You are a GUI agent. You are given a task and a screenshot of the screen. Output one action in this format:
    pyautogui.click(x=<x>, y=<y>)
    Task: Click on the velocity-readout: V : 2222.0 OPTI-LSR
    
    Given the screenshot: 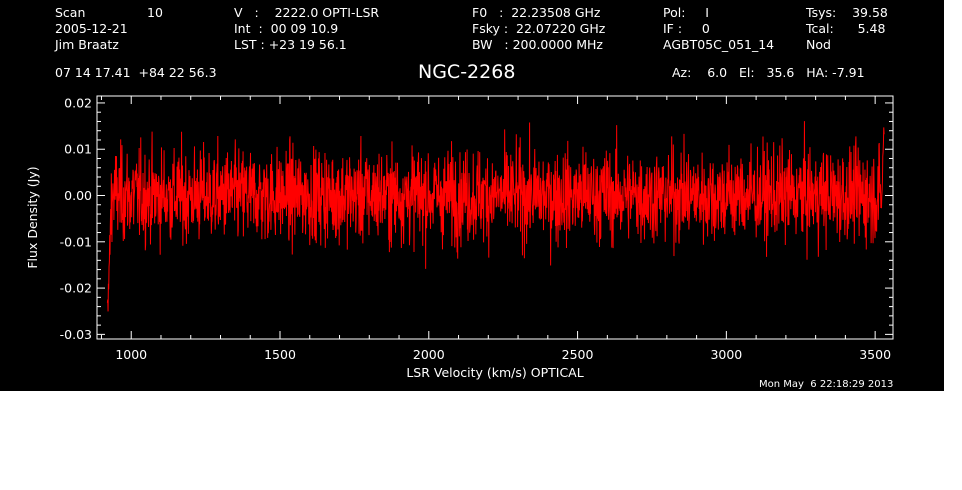 What is the action you would take?
    pyautogui.click(x=307, y=12)
    